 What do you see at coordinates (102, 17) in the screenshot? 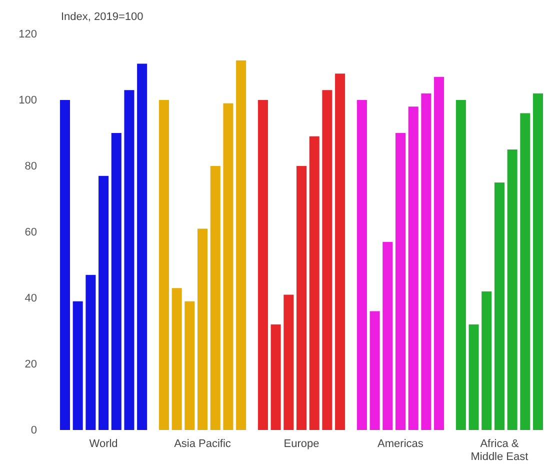
I see `chart-subtitle: Index, 2019=100` at bounding box center [102, 17].